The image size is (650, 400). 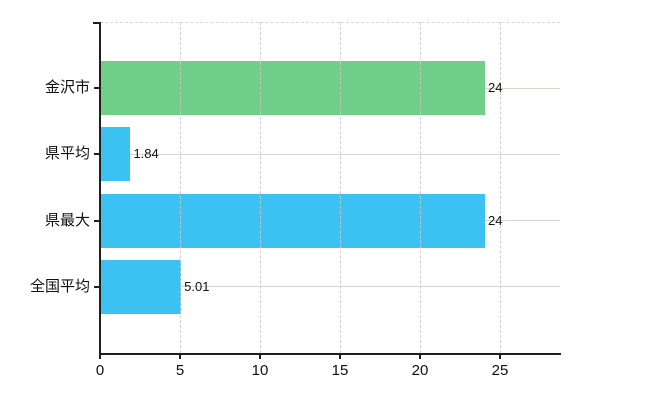 What do you see at coordinates (59, 286) in the screenshot?
I see `category-label: 全国平均` at bounding box center [59, 286].